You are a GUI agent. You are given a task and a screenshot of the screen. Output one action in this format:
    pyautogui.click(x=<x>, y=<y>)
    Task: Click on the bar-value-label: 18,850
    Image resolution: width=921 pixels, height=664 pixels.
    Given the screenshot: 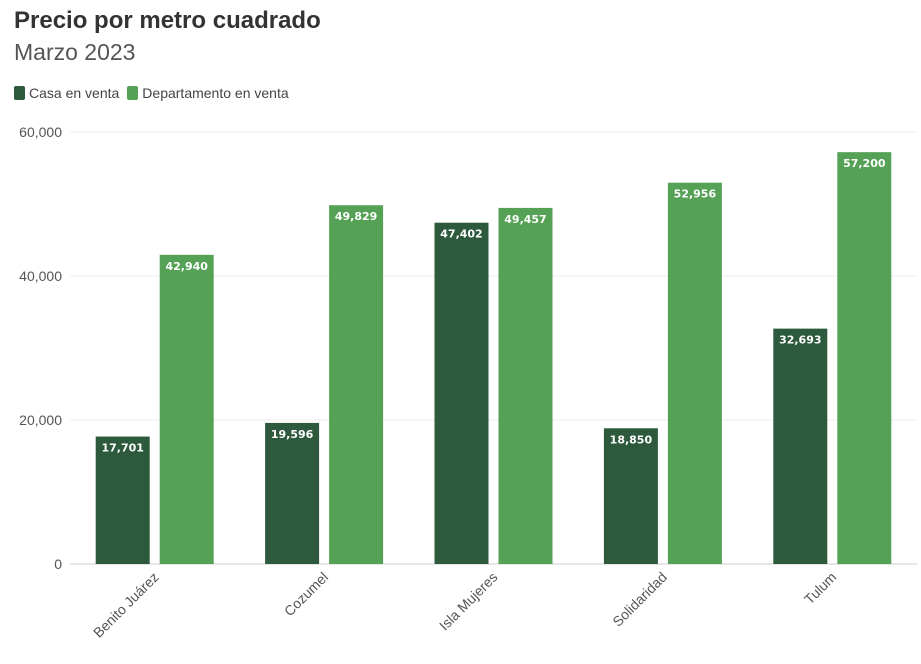 What is the action you would take?
    pyautogui.click(x=631, y=439)
    